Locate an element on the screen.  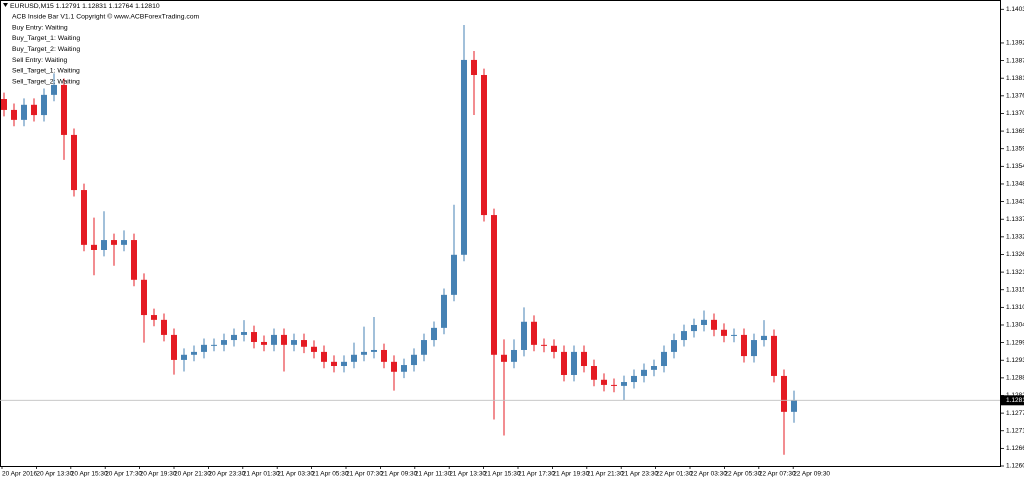
y-tick-label: 1.12935 is located at coordinates (1015, 360).